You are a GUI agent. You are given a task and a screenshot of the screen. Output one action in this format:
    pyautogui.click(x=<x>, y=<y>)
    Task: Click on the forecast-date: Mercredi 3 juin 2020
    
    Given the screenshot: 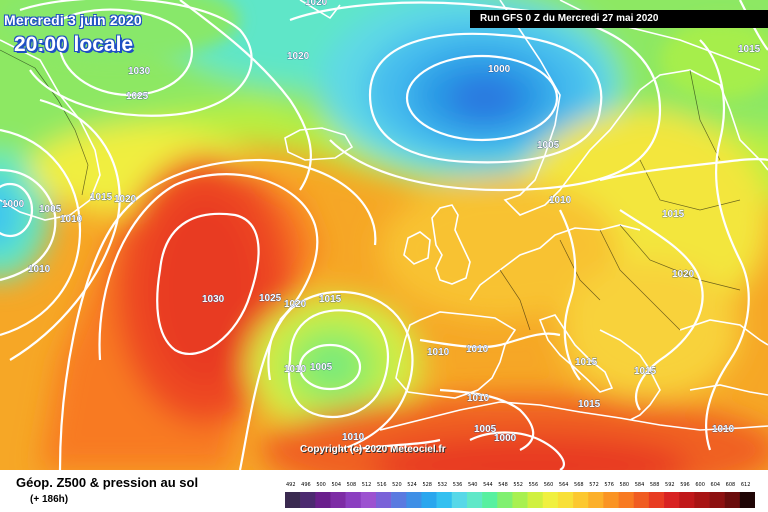 What is the action you would take?
    pyautogui.click(x=73, y=20)
    